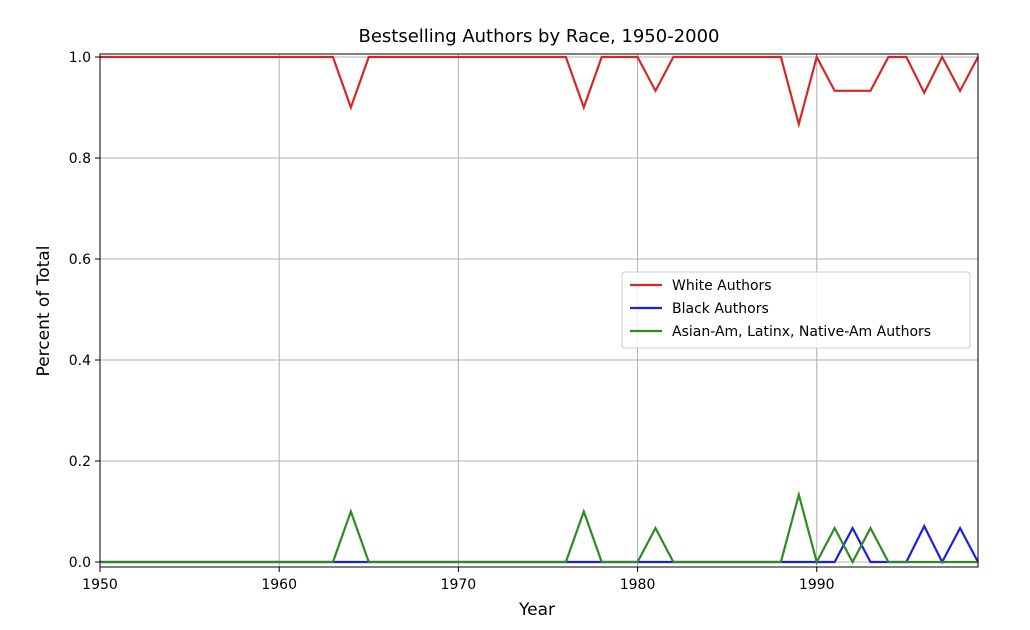 The image size is (1030, 630). Describe the element at coordinates (817, 585) in the screenshot. I see `x-tick-label: 1990` at that location.